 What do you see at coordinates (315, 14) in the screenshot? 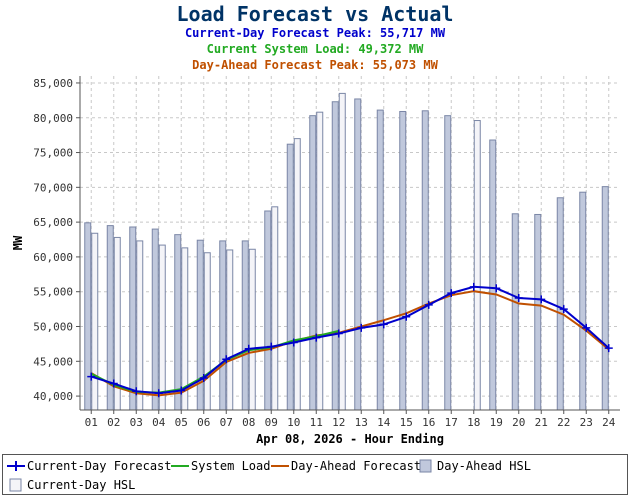
I see `chart-title: Load Forecast vs Actual` at bounding box center [315, 14].